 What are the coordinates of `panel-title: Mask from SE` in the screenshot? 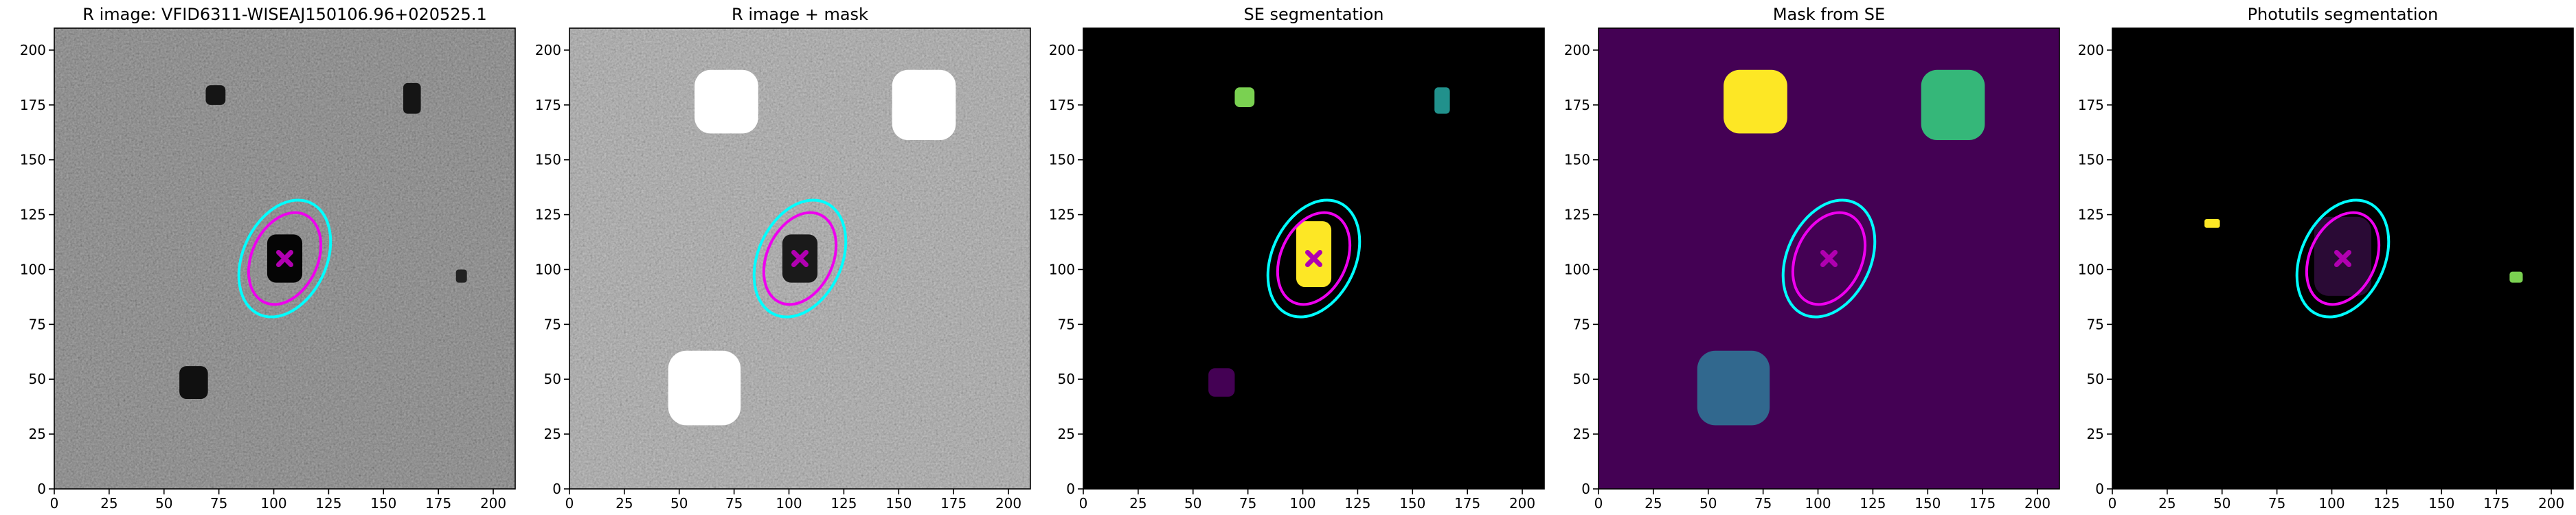 It's located at (1829, 14).